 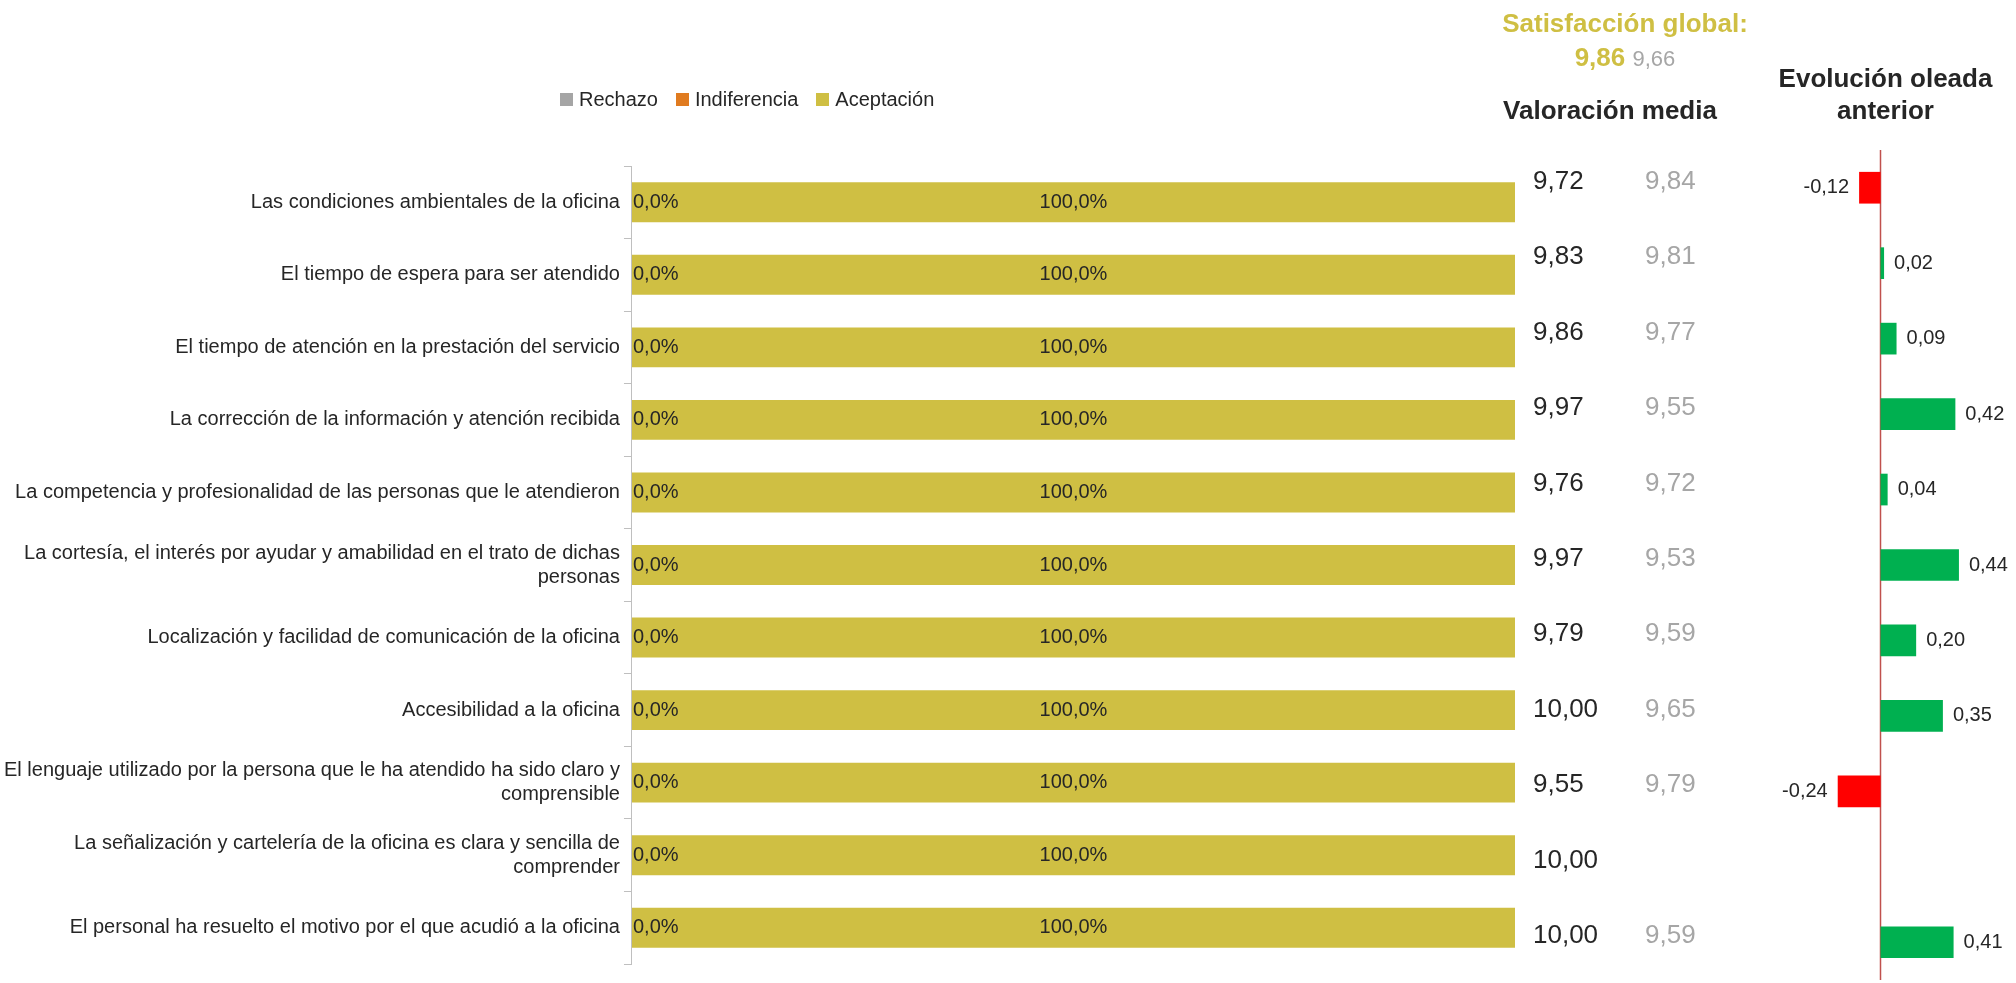 What do you see at coordinates (1983, 940) in the screenshot?
I see `data-label: 0,41` at bounding box center [1983, 940].